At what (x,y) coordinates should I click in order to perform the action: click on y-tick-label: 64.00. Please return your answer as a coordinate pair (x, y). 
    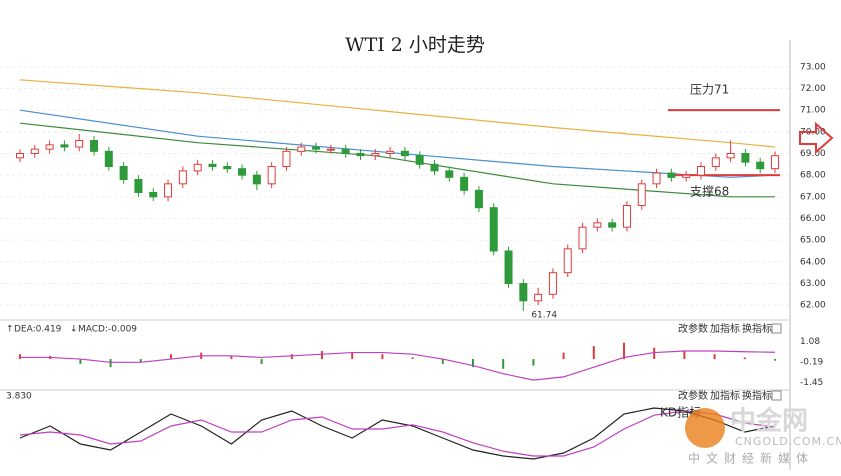
    Looking at the image, I should click on (813, 262).